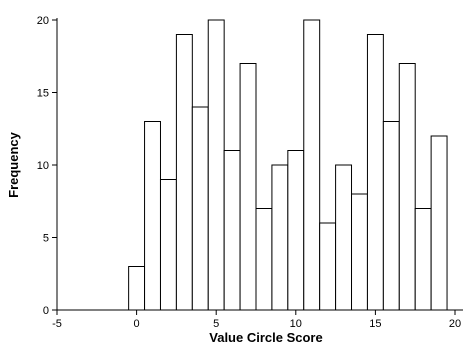 This screenshot has width=470, height=349. I want to click on y-tick-label: 0, so click(46, 311).